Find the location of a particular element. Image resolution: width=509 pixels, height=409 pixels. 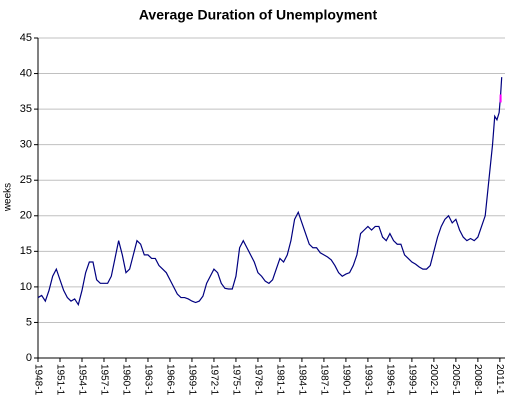

y-tick-label: 45 is located at coordinates (26, 38).